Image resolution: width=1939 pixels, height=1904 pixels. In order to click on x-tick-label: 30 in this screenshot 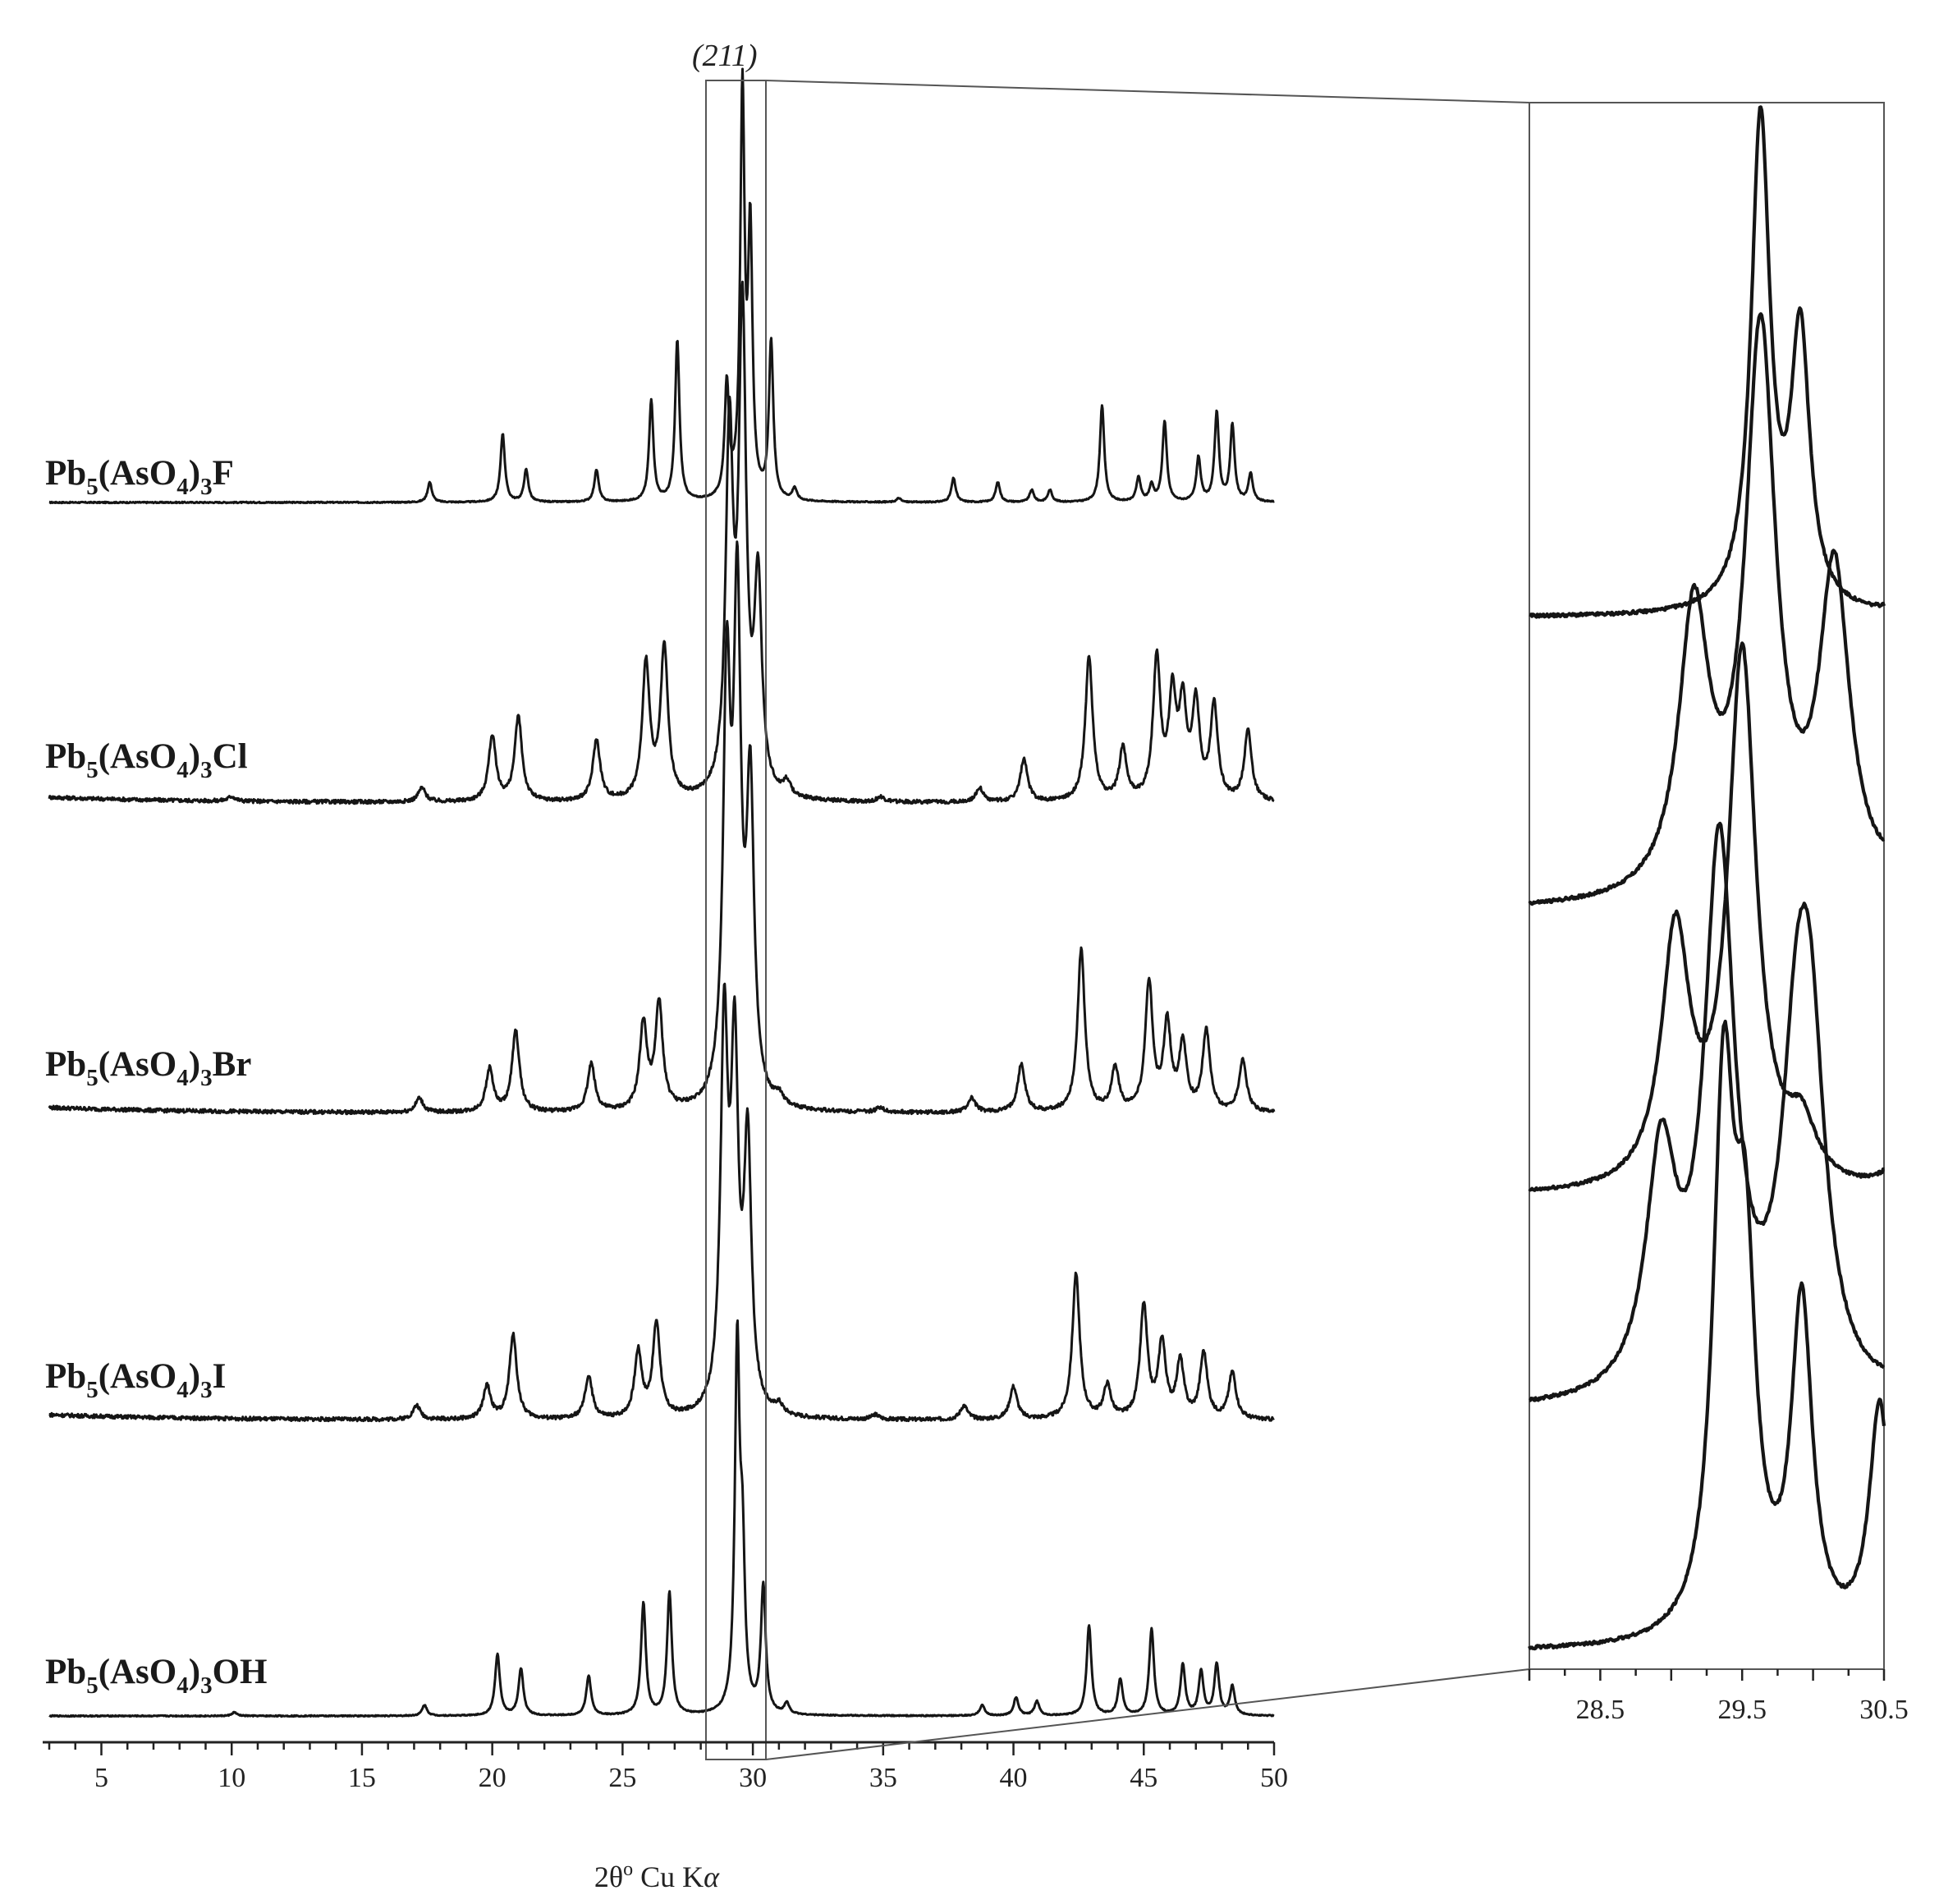, I will do `click(753, 1778)`.